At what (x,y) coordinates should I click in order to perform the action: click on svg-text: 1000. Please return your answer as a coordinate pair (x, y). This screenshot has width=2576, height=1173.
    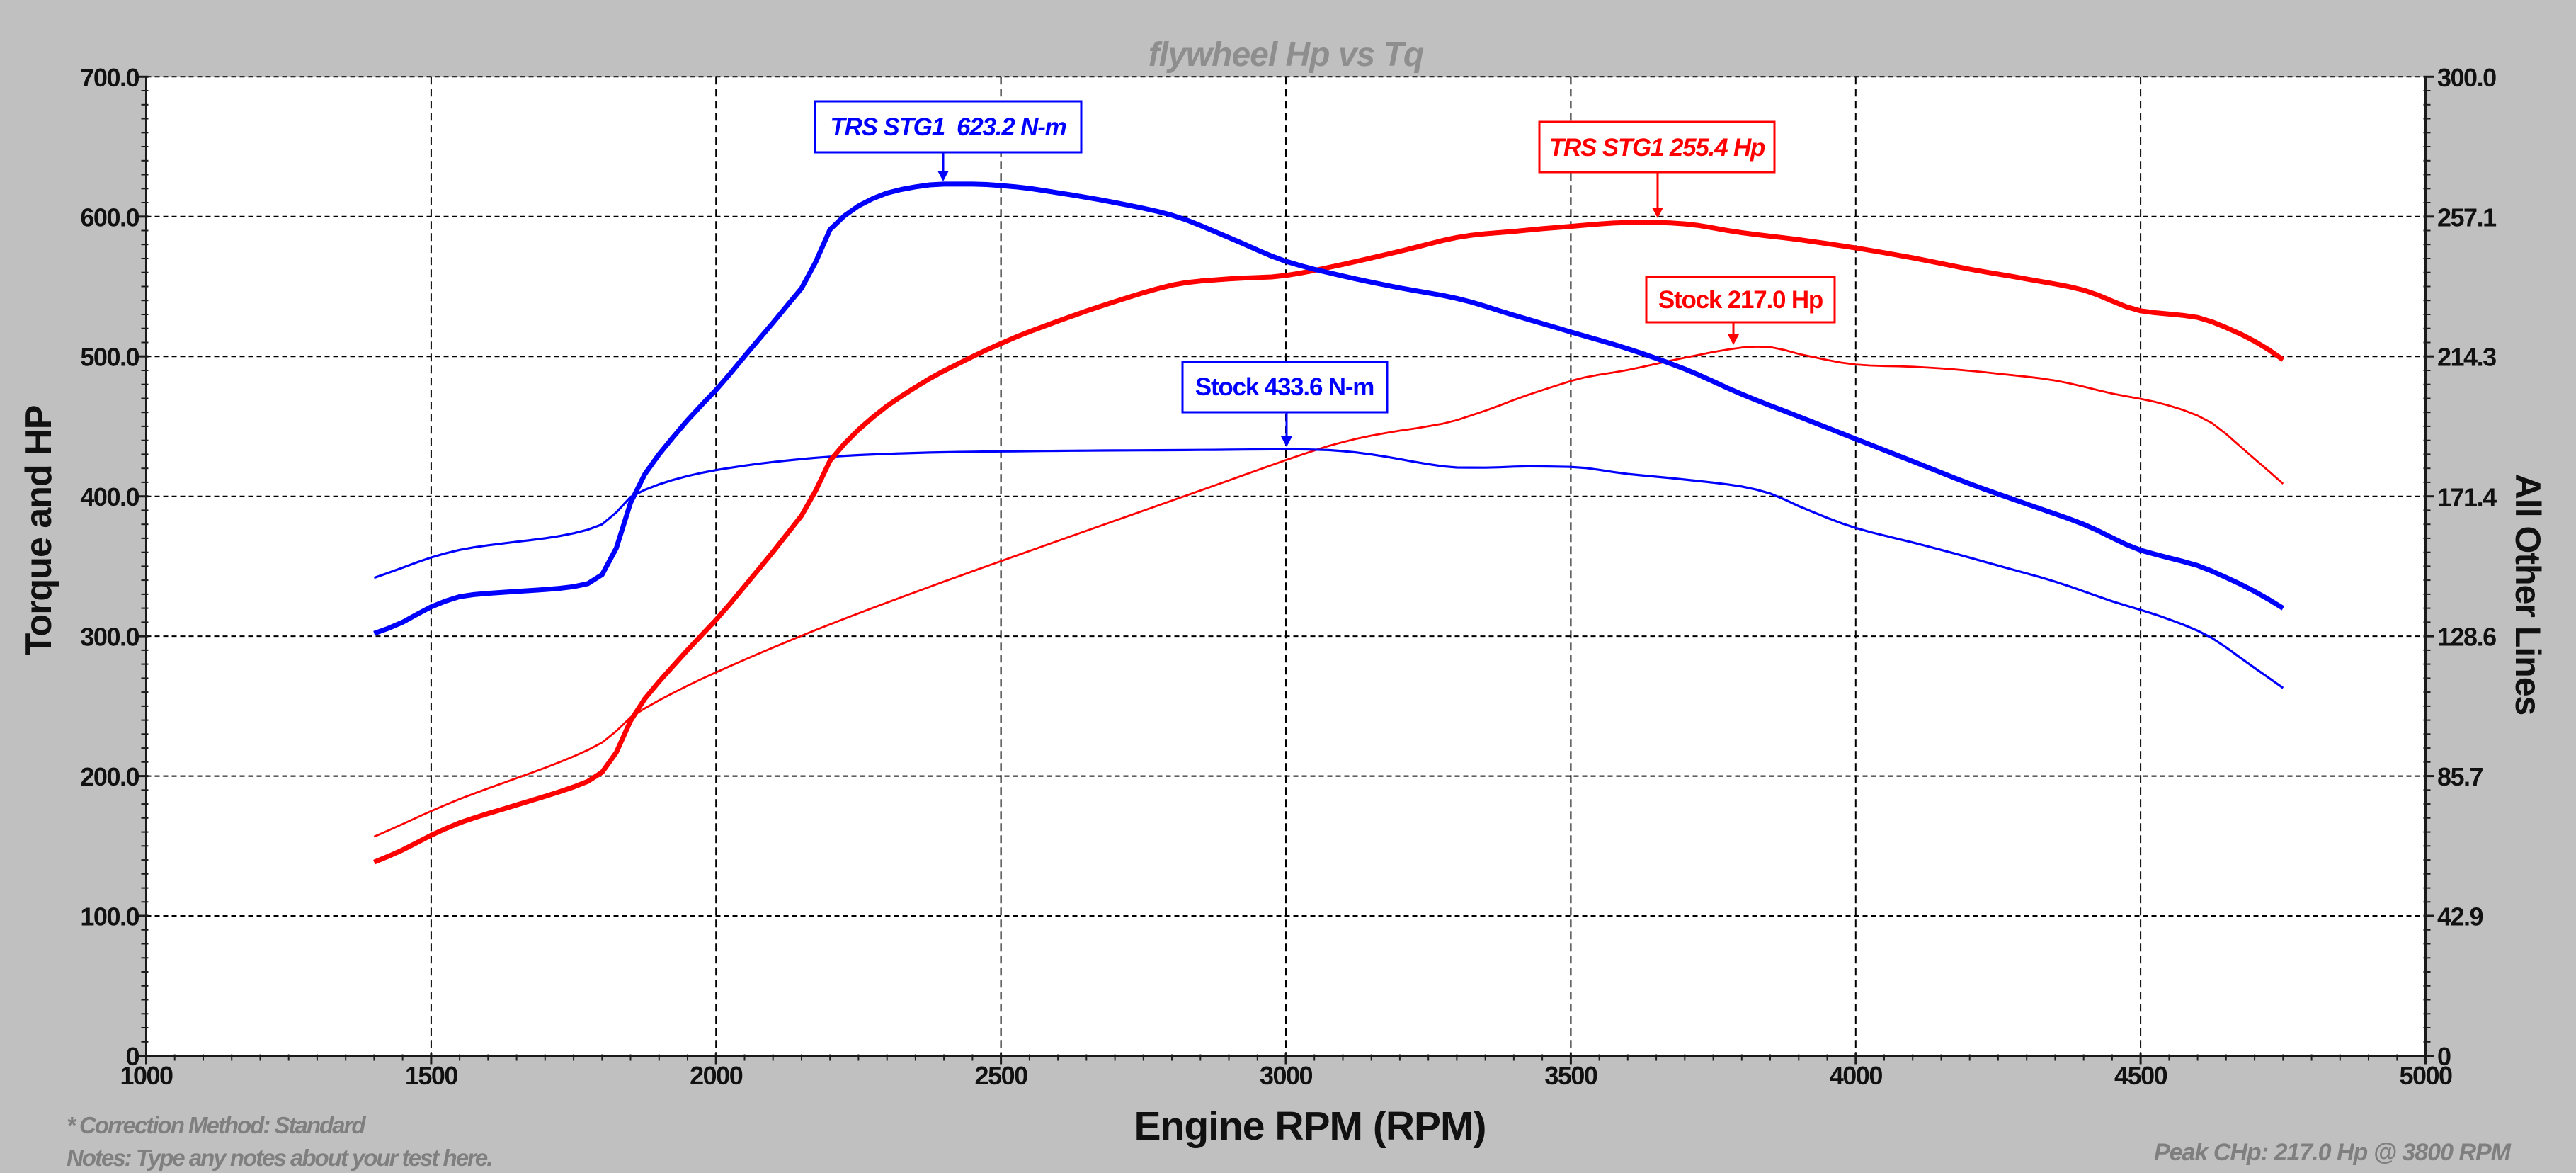
    Looking at the image, I should click on (146, 1076).